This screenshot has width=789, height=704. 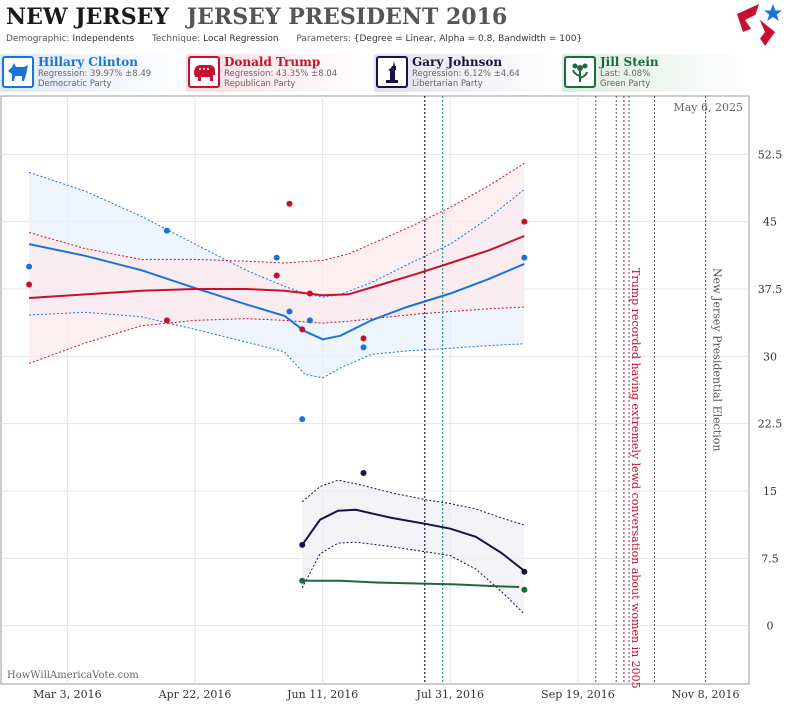 What do you see at coordinates (260, 84) in the screenshot?
I see `candidate-party: Republican Party` at bounding box center [260, 84].